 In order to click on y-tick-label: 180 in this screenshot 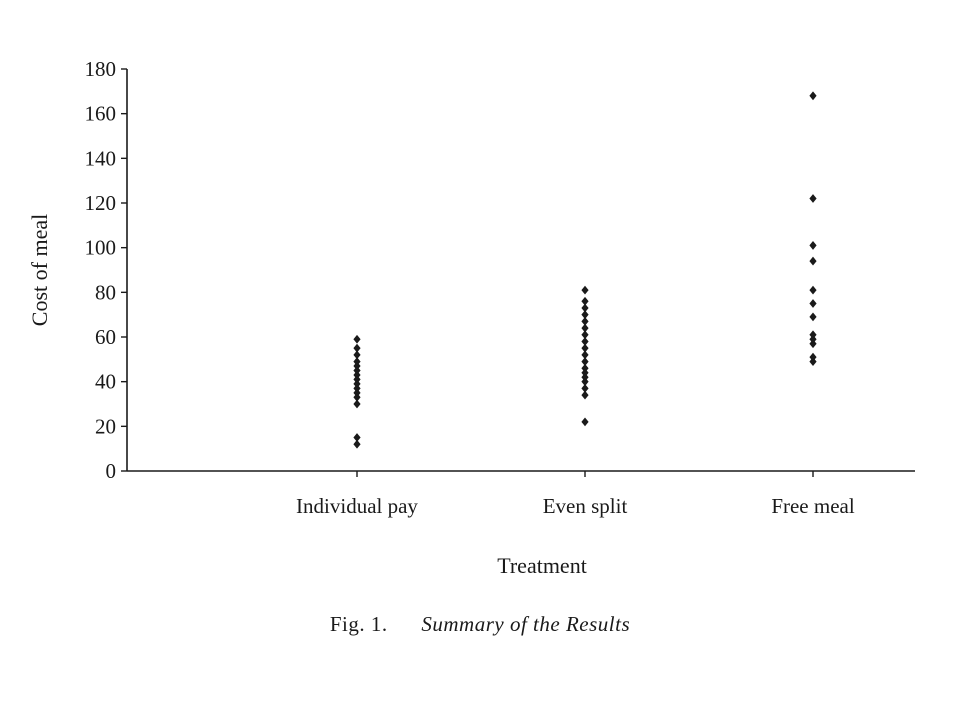, I will do `click(101, 69)`.